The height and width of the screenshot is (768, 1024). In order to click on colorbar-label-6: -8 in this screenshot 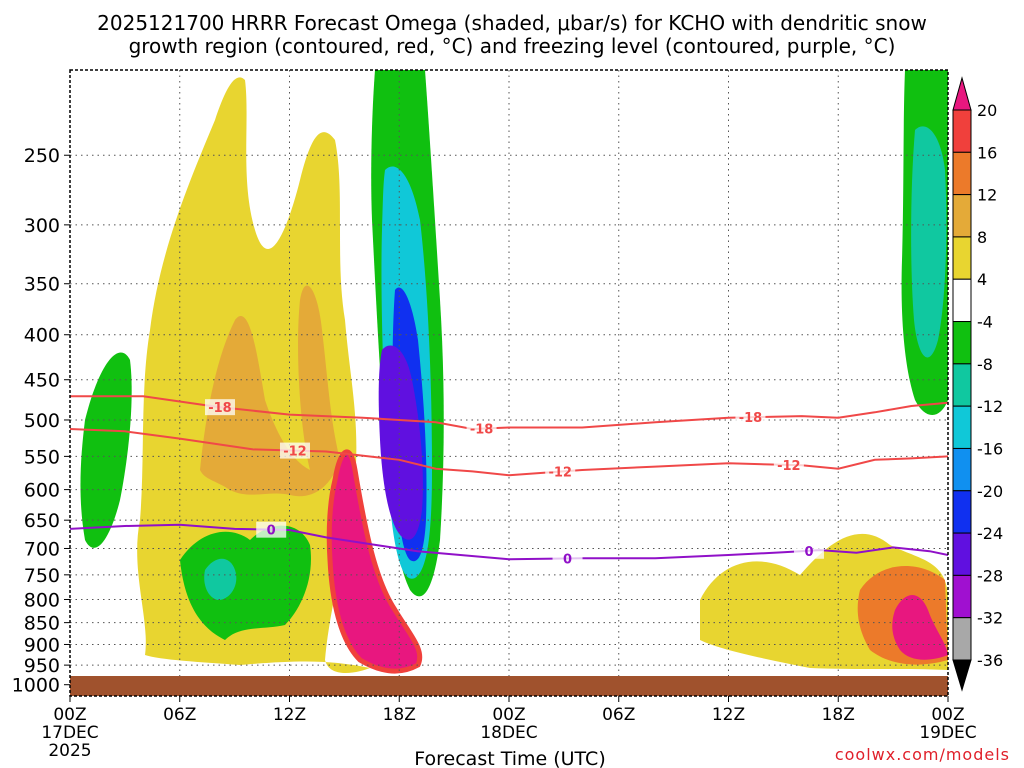, I will do `click(985, 364)`.